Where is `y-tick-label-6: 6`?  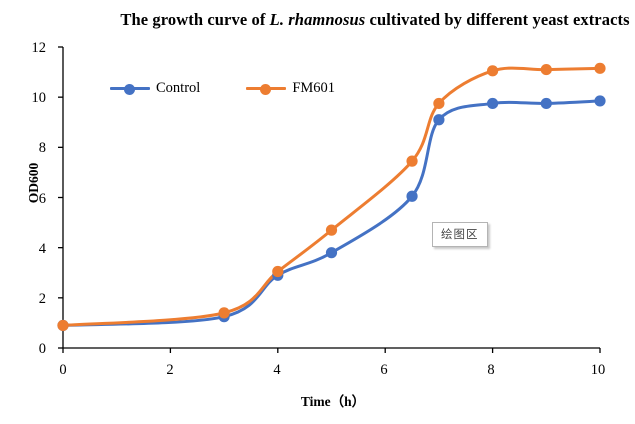
y-tick-label-6: 6 is located at coordinates (42, 199).